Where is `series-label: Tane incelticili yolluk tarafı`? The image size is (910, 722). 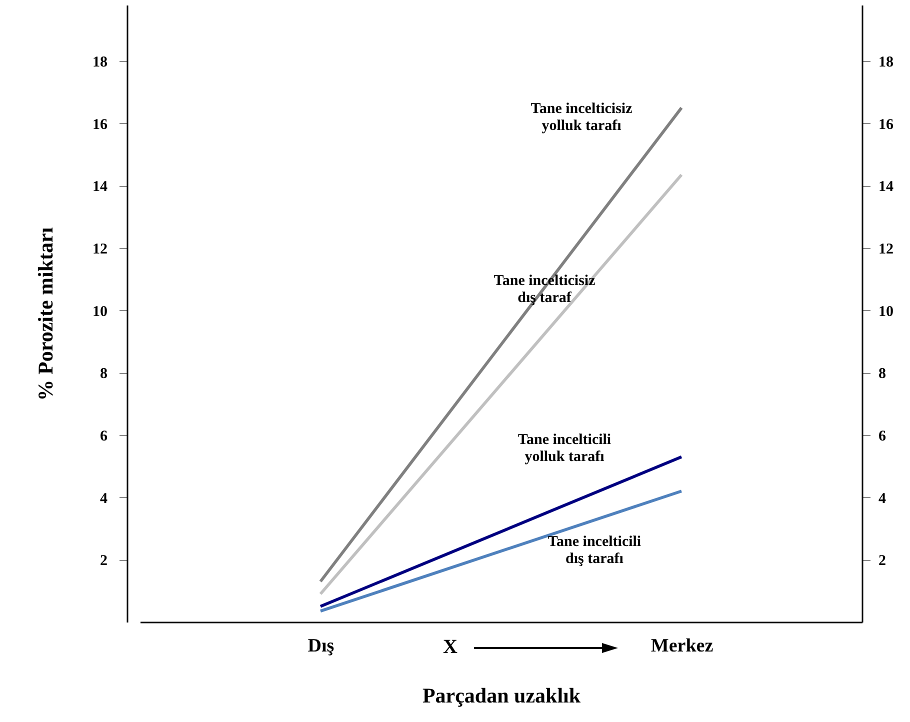 series-label: Tane incelticili yolluk tarafı is located at coordinates (565, 448).